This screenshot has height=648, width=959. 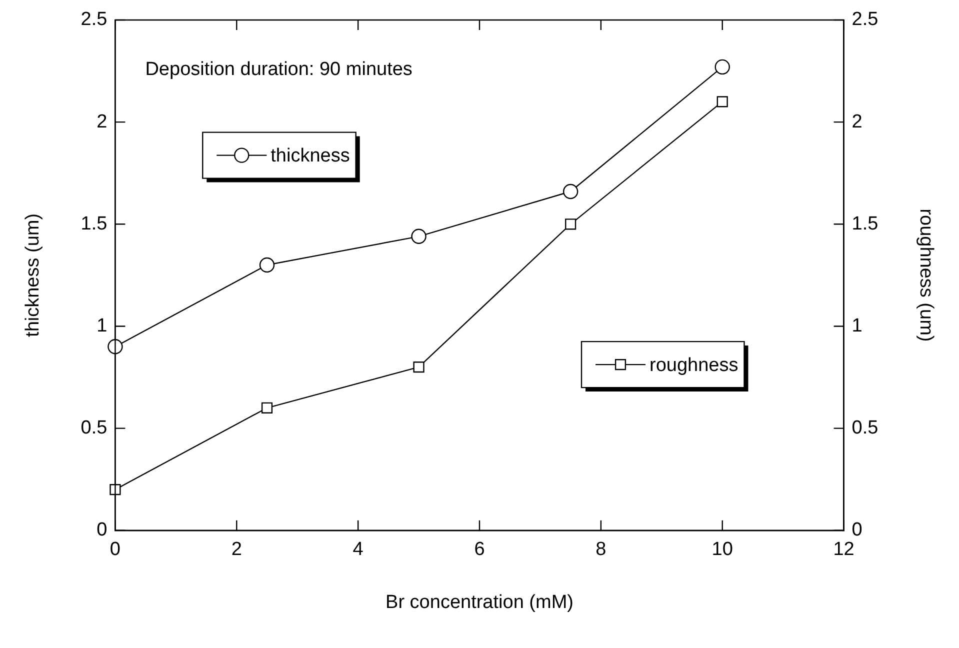 I want to click on x-tick-label: 8, so click(x=601, y=549).